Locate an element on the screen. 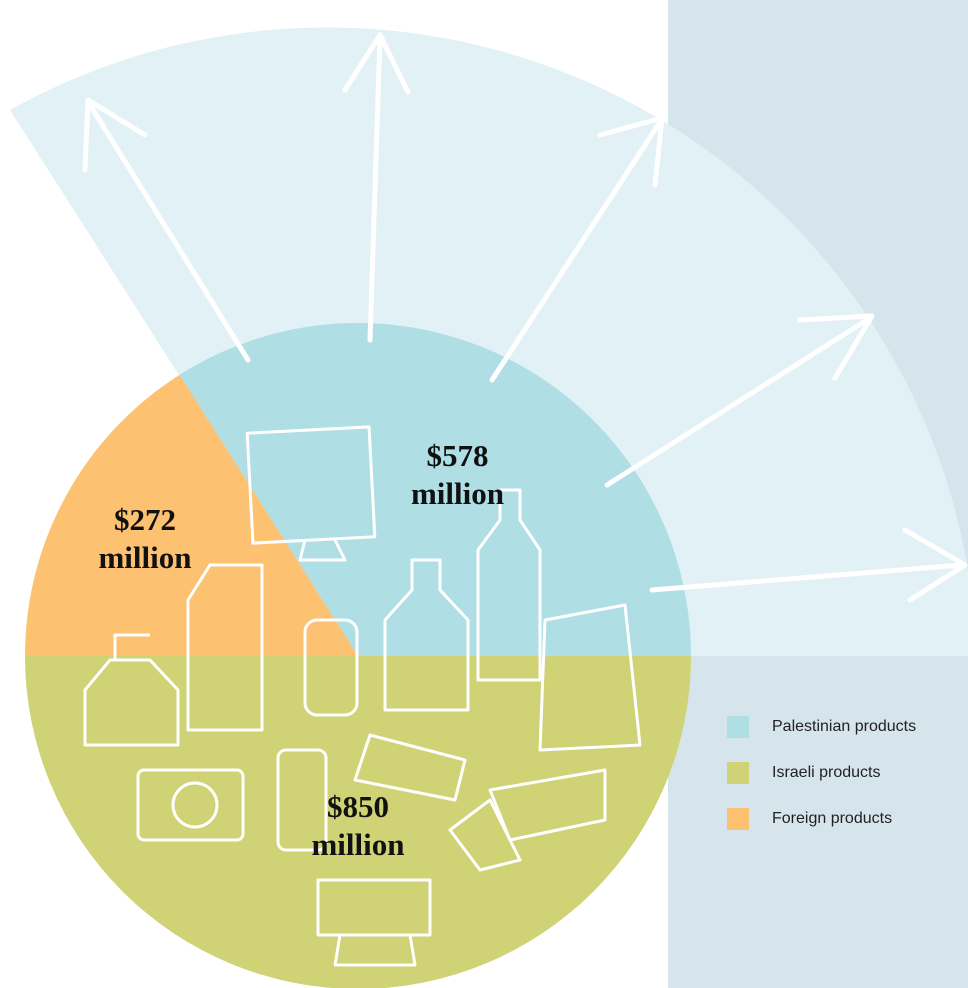  phone-icon is located at coordinates (302, 800).